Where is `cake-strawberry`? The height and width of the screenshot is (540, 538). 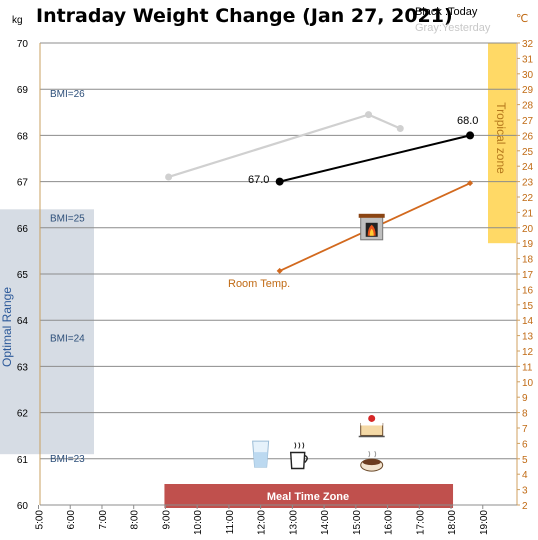
cake-strawberry is located at coordinates (372, 418).